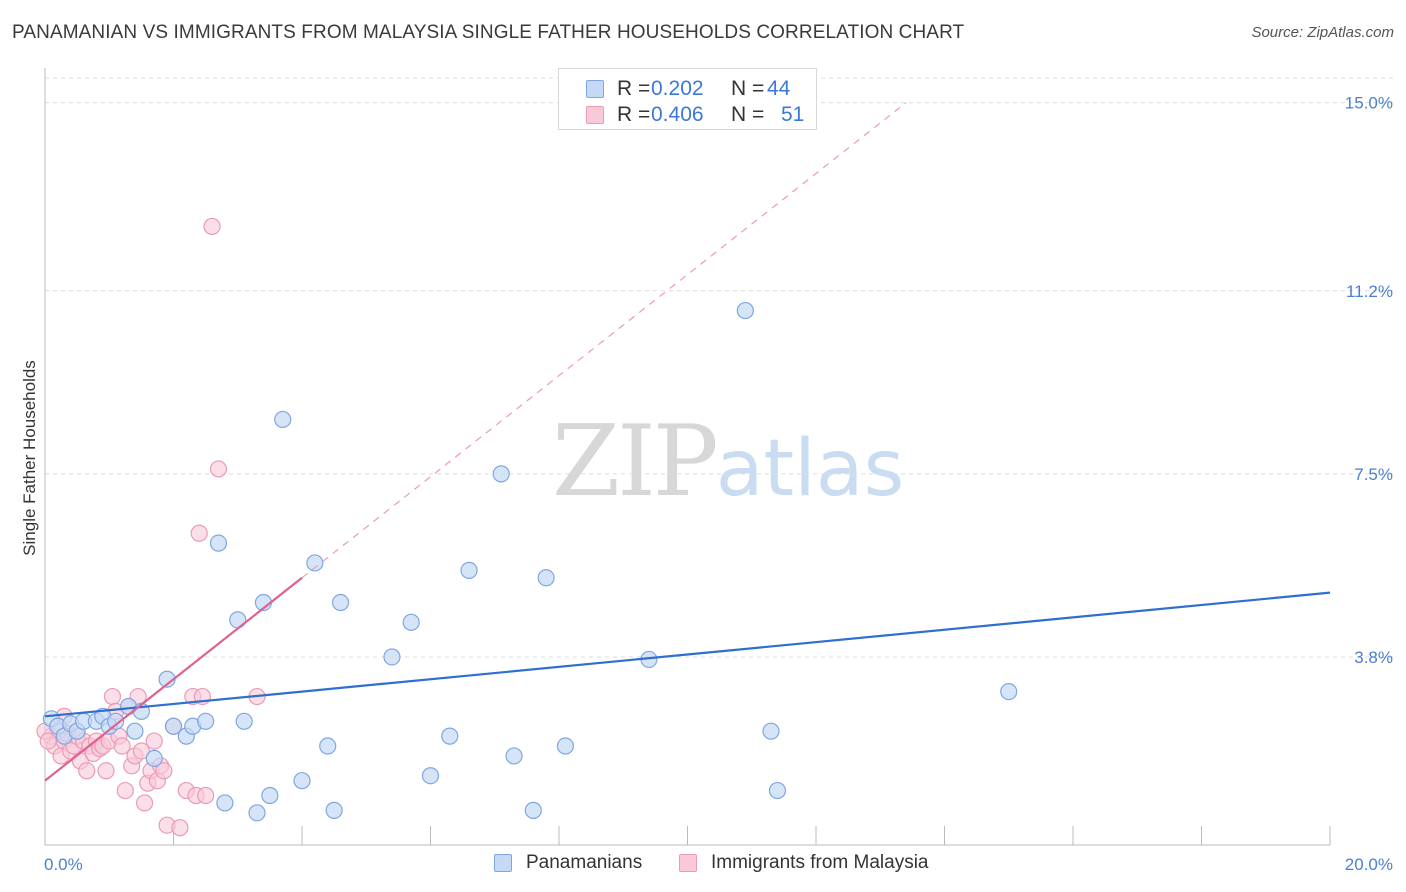 Image resolution: width=1406 pixels, height=892 pixels. I want to click on legend: R = 0.202 N = 44 R = 0.406 N = 51, so click(687, 99).